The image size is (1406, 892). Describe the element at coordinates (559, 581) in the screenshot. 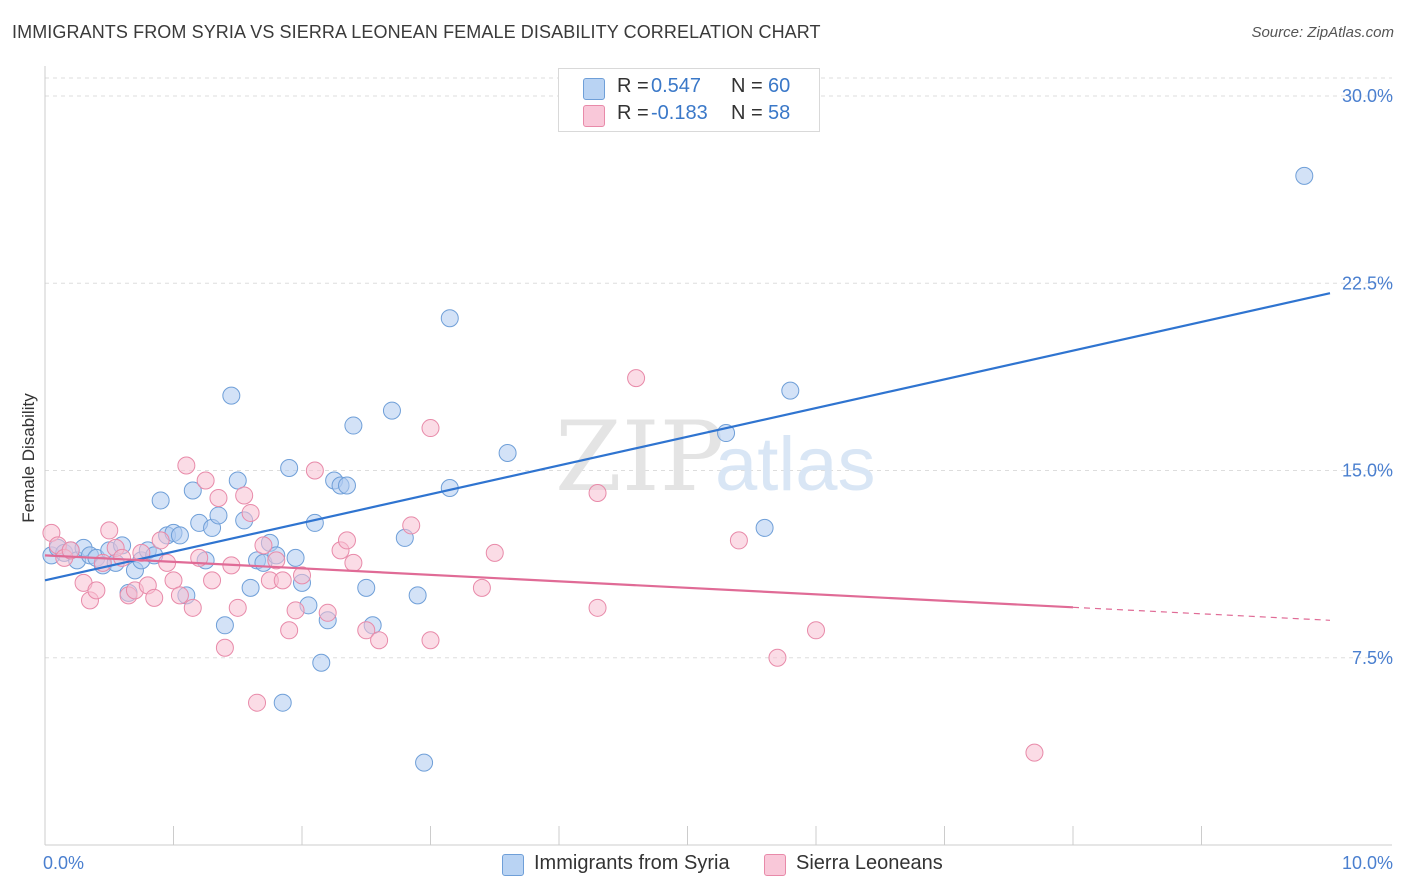

I see `sierra-trend-line` at that location.